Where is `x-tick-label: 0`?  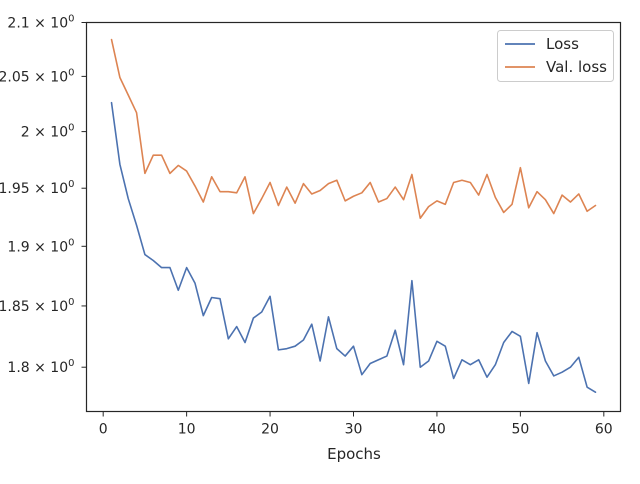 x-tick-label: 0 is located at coordinates (103, 430).